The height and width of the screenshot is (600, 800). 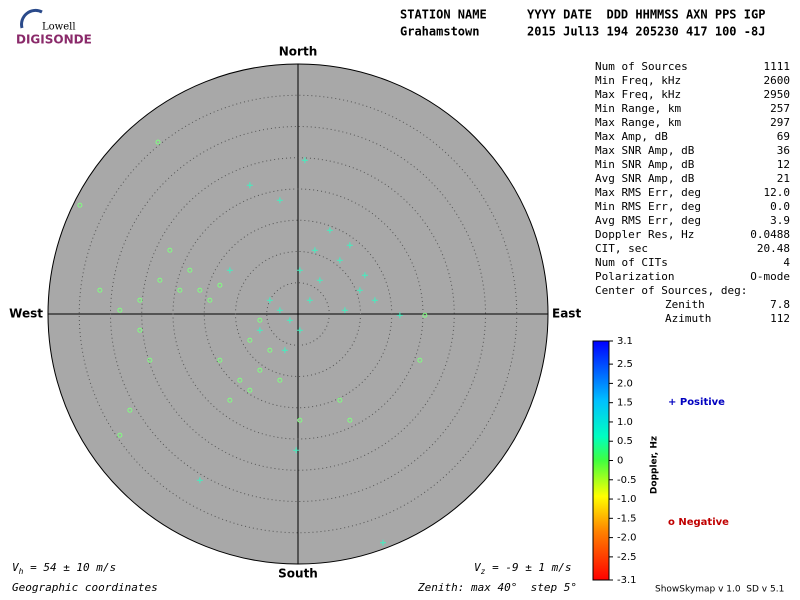 What do you see at coordinates (783, 164) in the screenshot?
I see `stat-value: 12` at bounding box center [783, 164].